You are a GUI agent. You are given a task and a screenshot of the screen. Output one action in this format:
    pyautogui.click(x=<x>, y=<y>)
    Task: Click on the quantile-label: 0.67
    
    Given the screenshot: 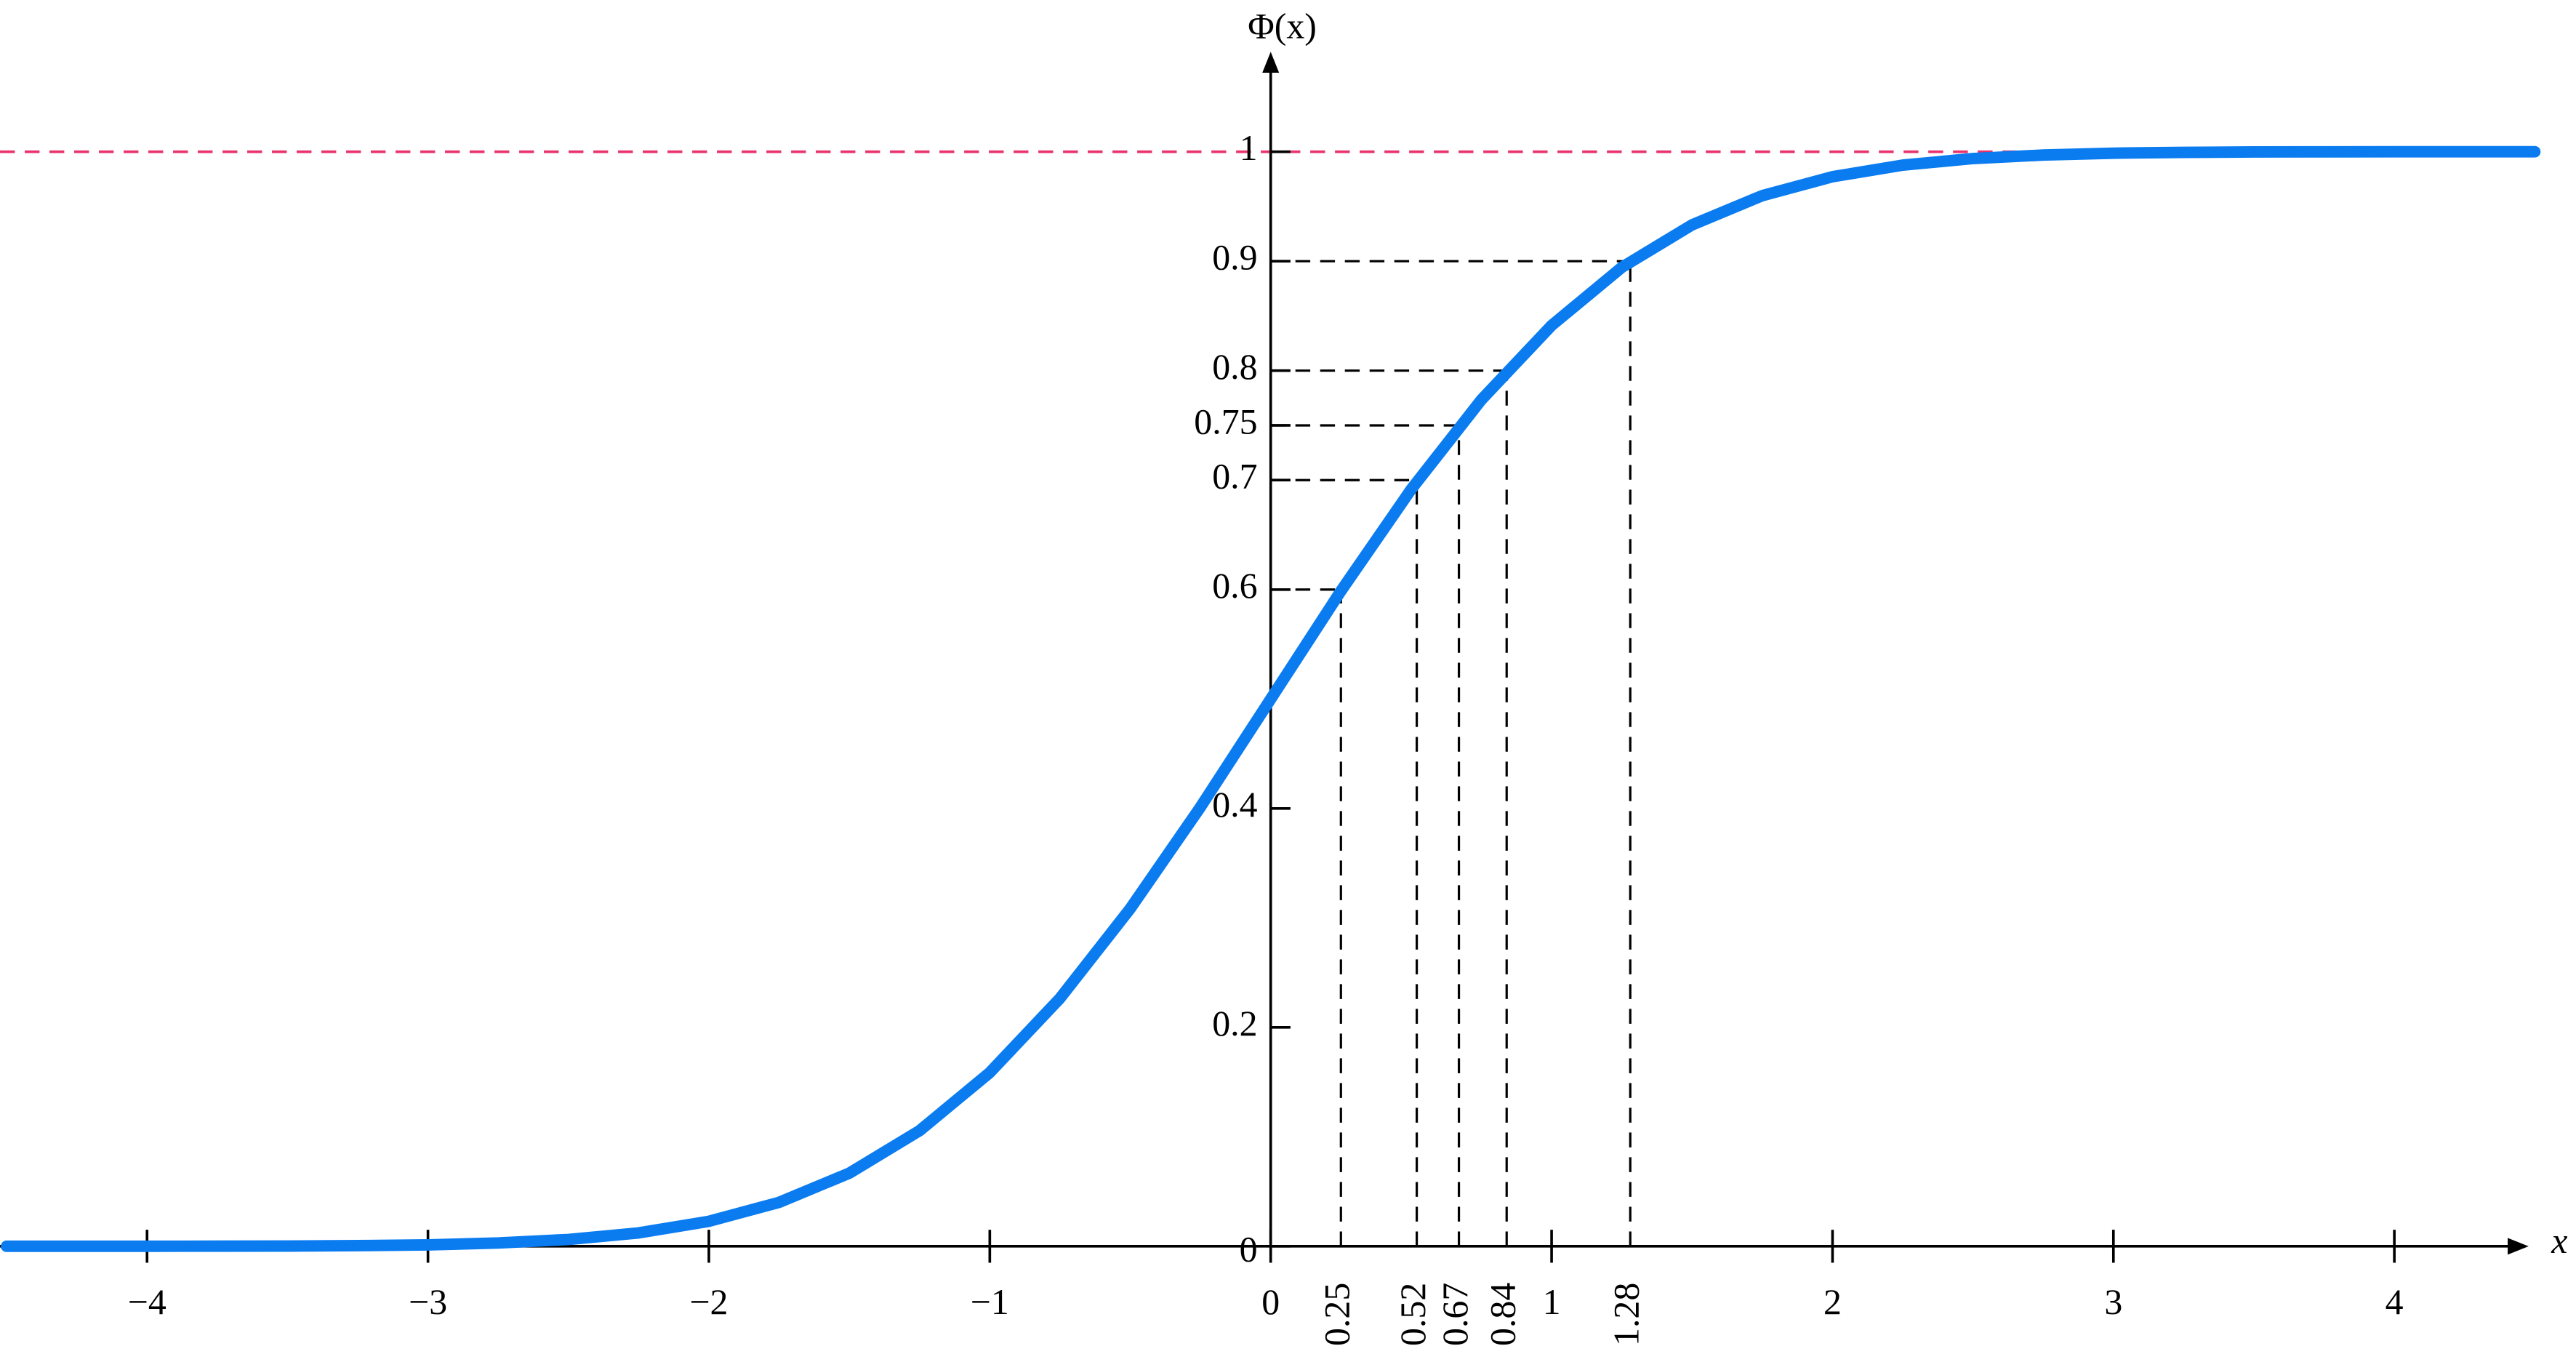 What is the action you would take?
    pyautogui.click(x=1455, y=1314)
    